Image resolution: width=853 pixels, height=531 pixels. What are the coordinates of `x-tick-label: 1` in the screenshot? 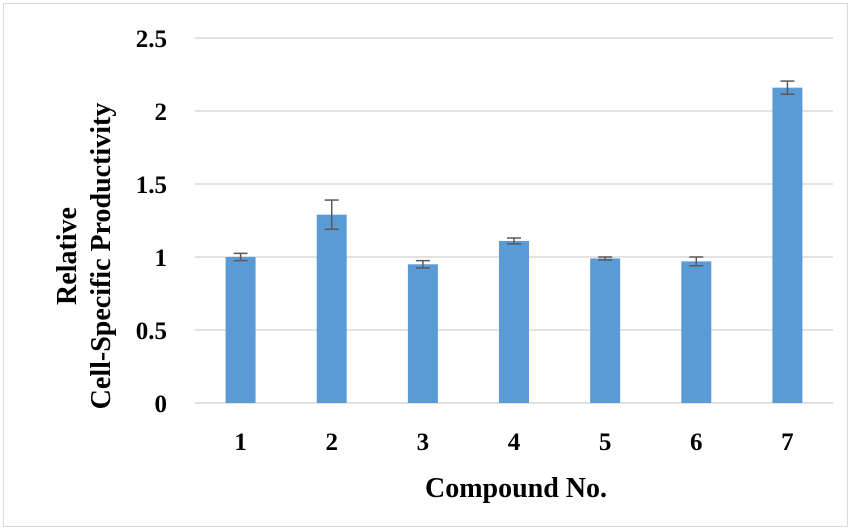 It's located at (240, 442).